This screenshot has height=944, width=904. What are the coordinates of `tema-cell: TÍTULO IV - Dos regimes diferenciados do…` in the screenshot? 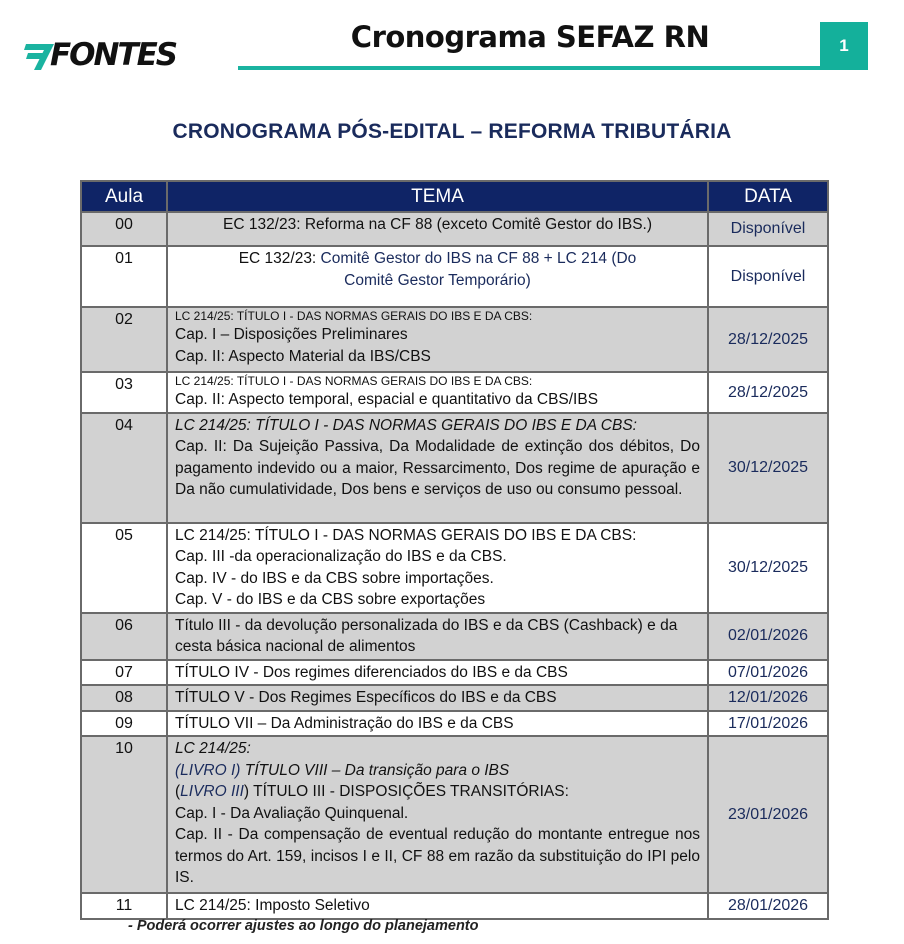 It's located at (437, 672).